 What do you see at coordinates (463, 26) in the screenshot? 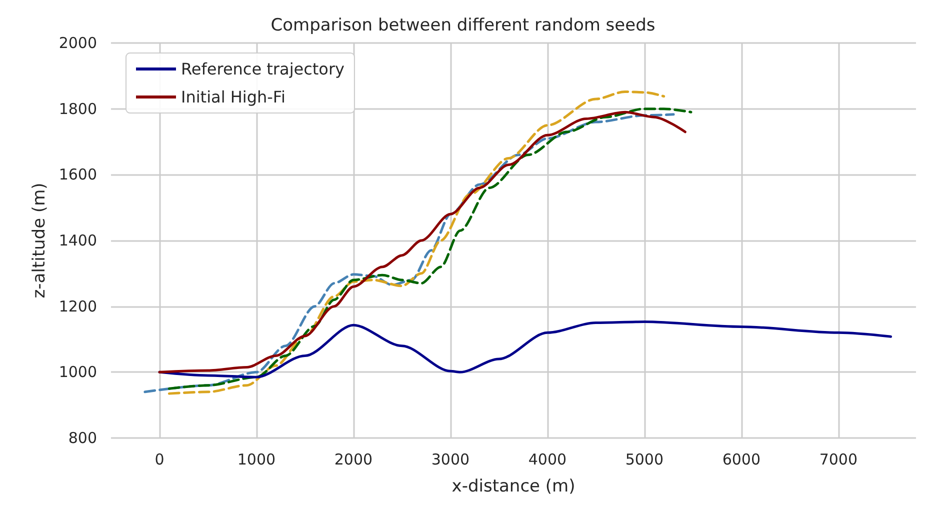
I see `chart-title: Comparison between different random seeds` at bounding box center [463, 26].